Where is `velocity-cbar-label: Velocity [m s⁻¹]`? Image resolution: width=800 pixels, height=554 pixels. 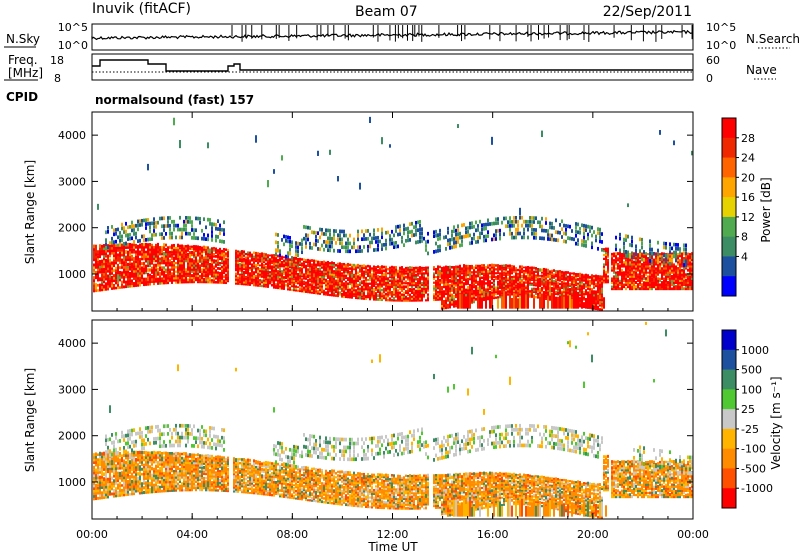 velocity-cbar-label: Velocity [m s⁻¹] is located at coordinates (776, 422).